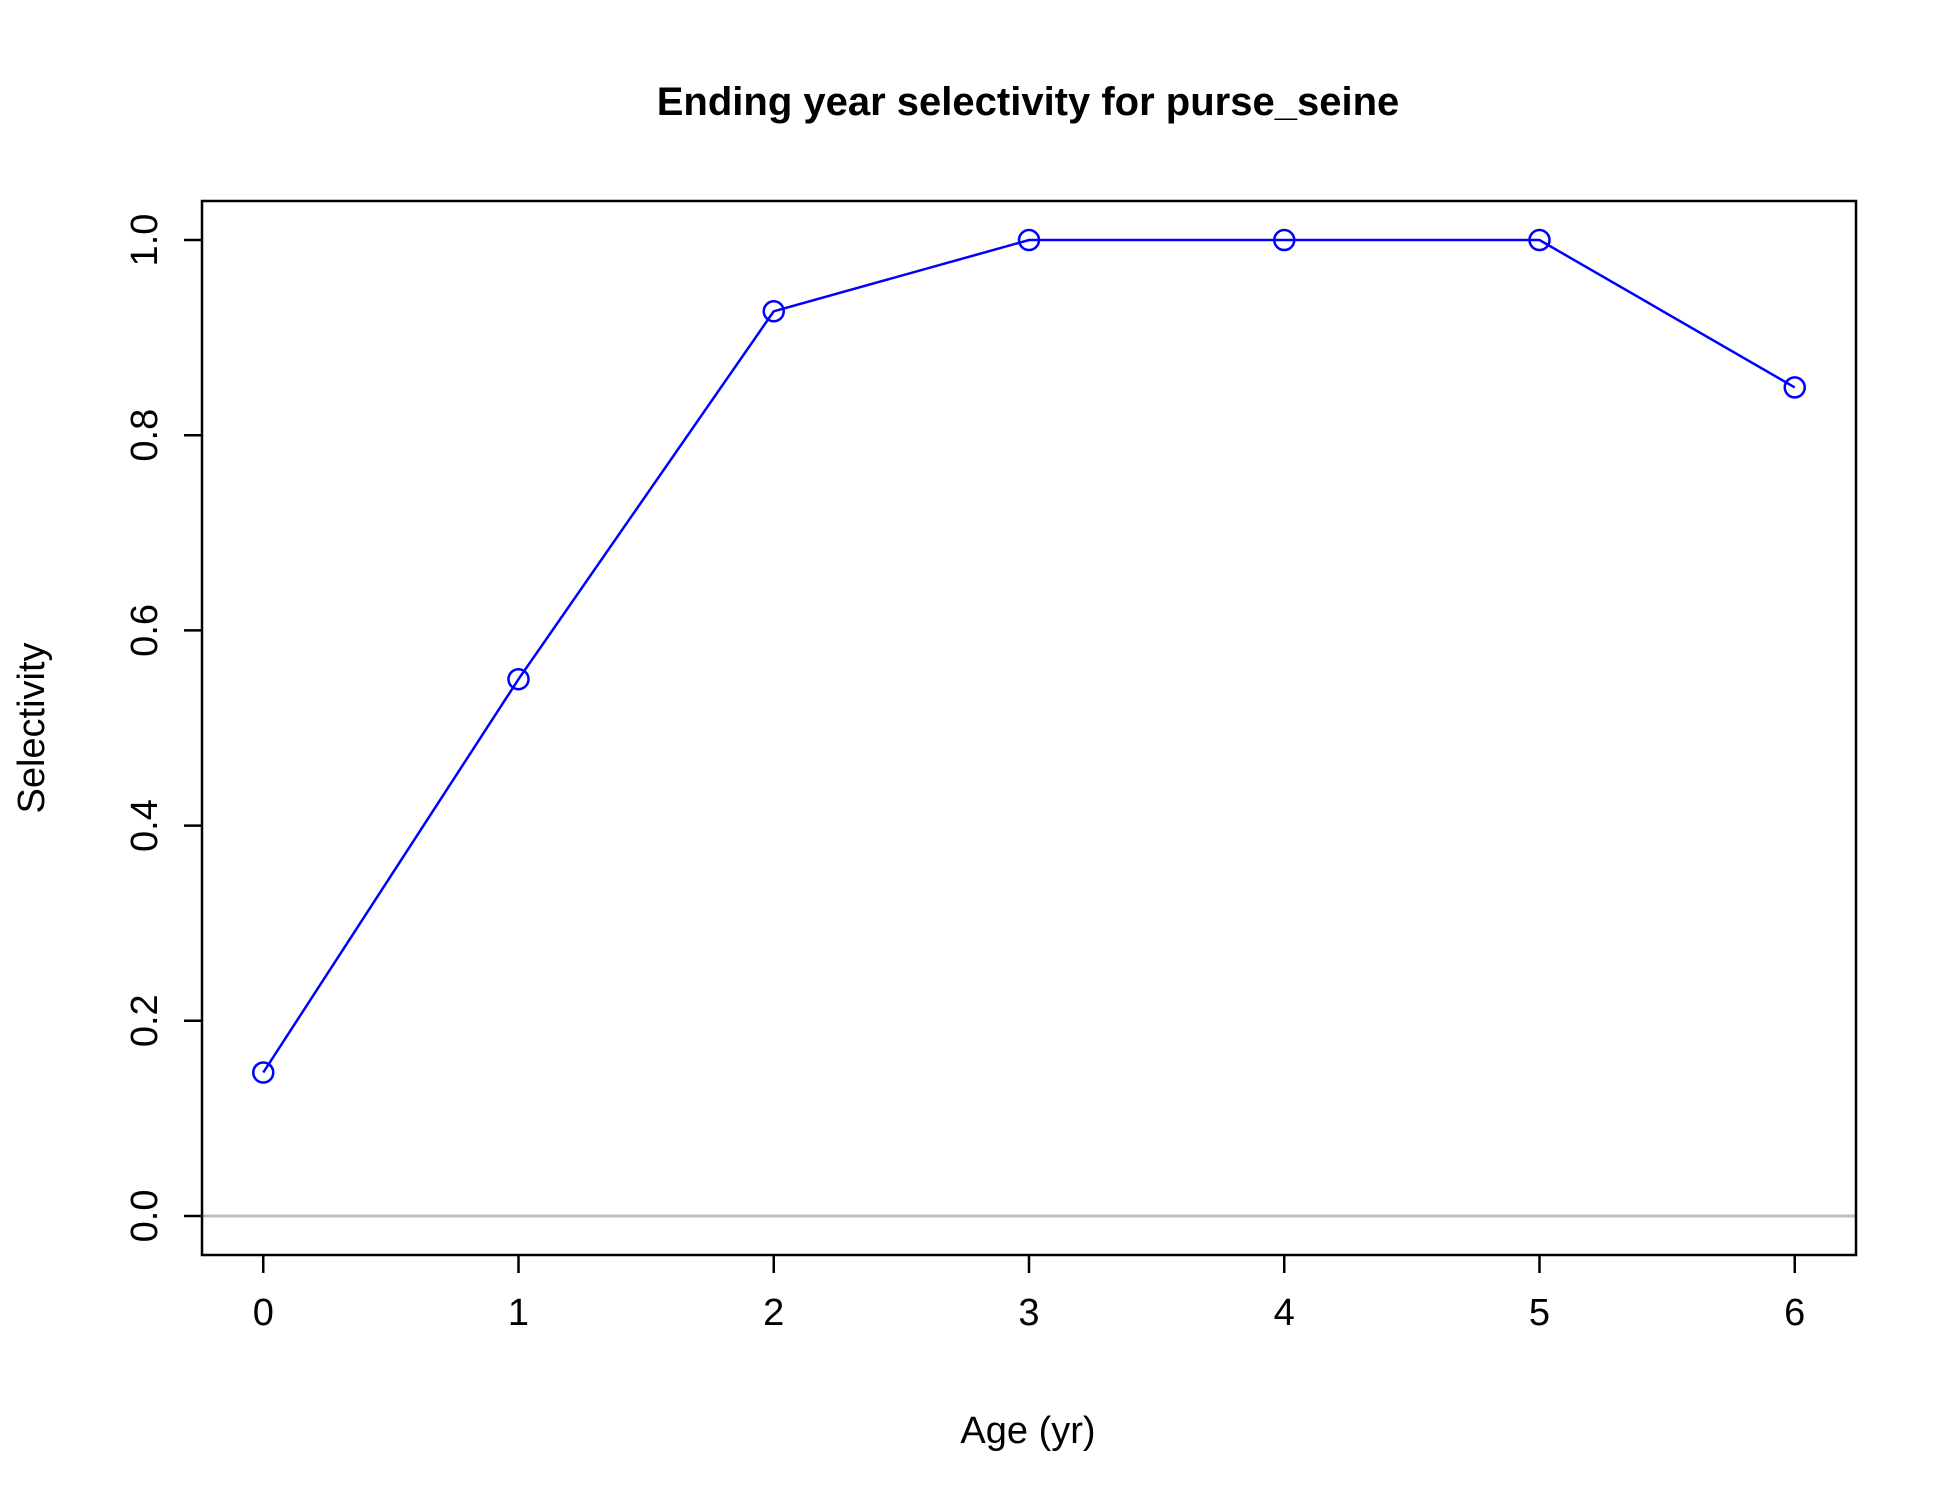  Describe the element at coordinates (1028, 1313) in the screenshot. I see `x-tick-label: 3` at that location.